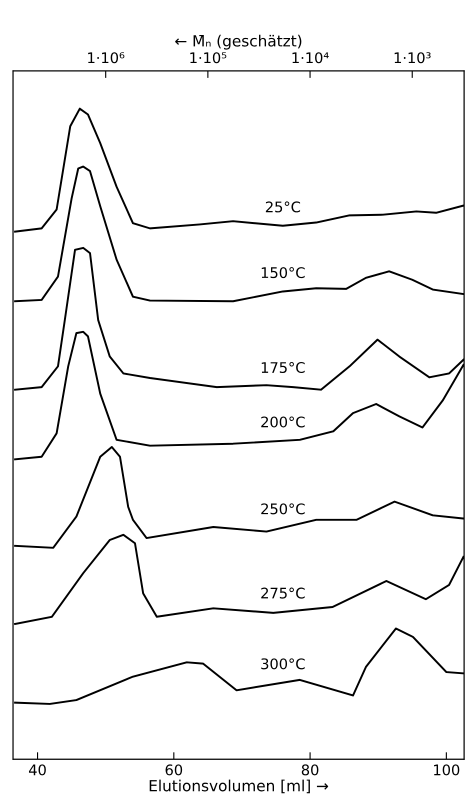 Image resolution: width=465 pixels, height=806 pixels. I want to click on x-axis-title: Elutionsvolumen [ml] →, so click(239, 787).